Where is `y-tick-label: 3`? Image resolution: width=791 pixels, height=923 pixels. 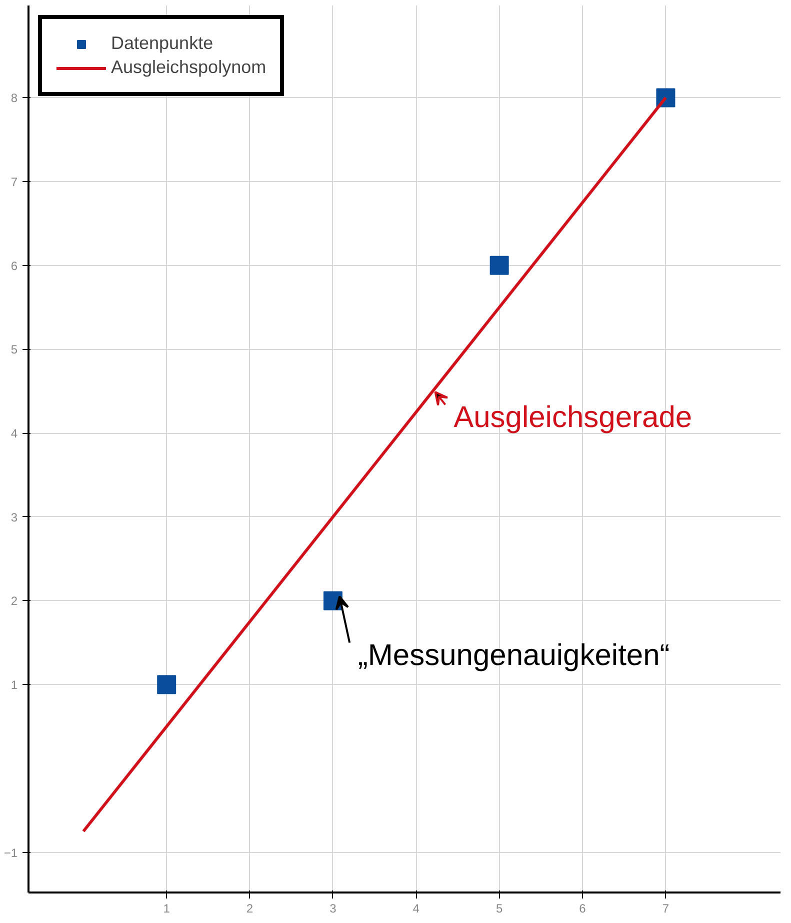
y-tick-label: 3 is located at coordinates (14, 517).